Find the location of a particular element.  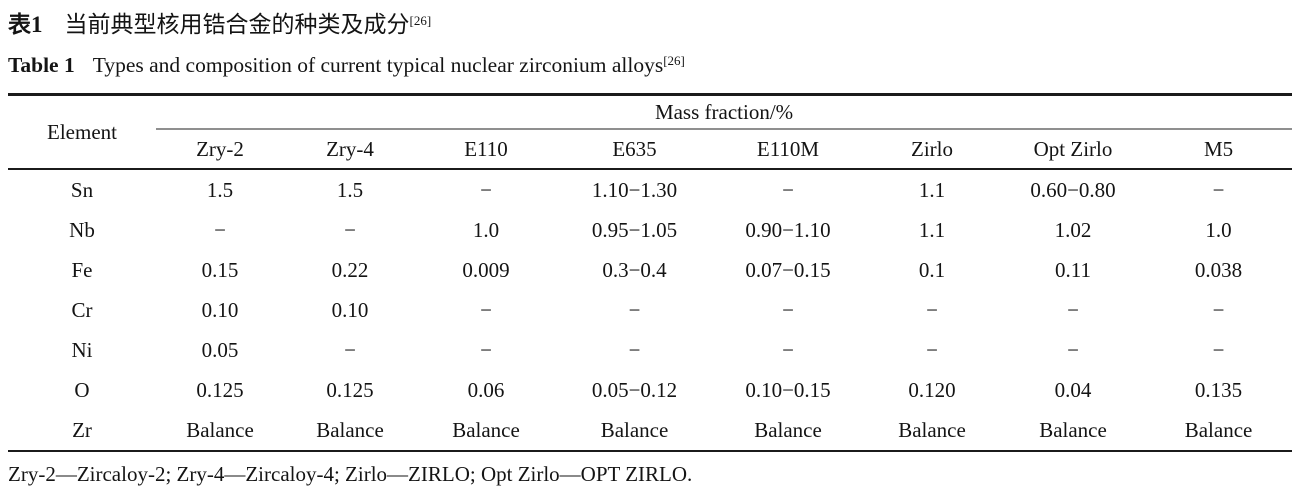

value-cell: 1.02 is located at coordinates (1073, 229).